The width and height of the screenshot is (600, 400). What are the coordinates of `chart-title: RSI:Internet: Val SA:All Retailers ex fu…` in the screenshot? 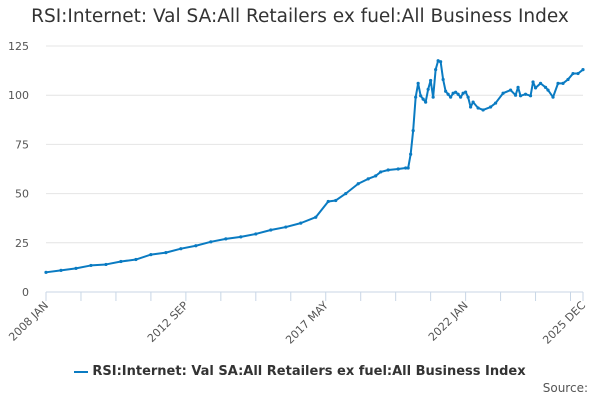 It's located at (300, 16).